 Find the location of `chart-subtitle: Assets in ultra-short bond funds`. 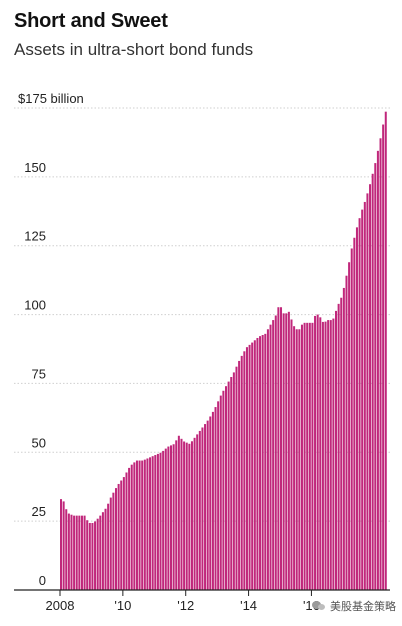

chart-subtitle: Assets in ultra-short bond funds is located at coordinates (134, 49).